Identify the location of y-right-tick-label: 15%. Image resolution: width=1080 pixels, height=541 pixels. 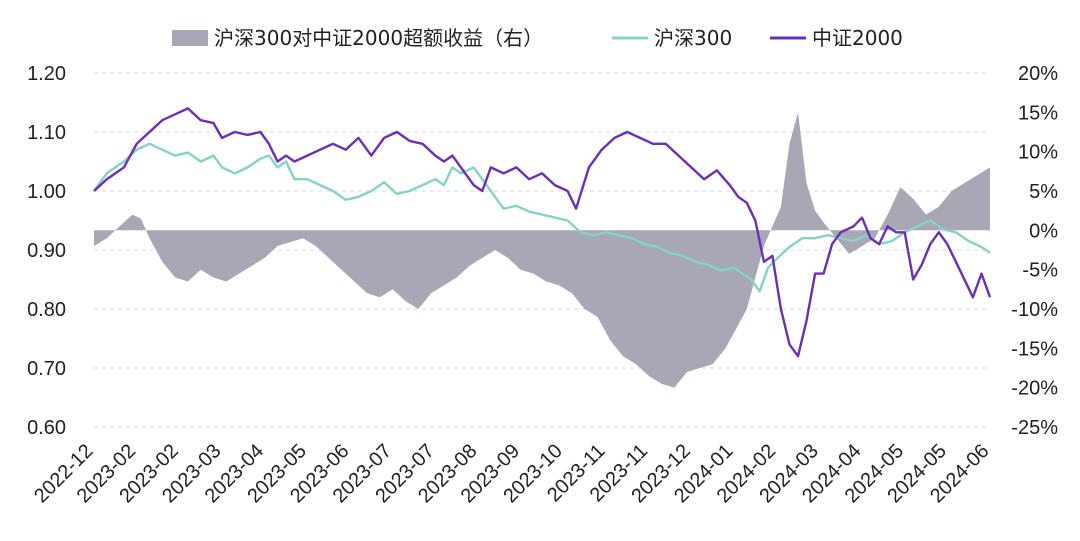
(1038, 113).